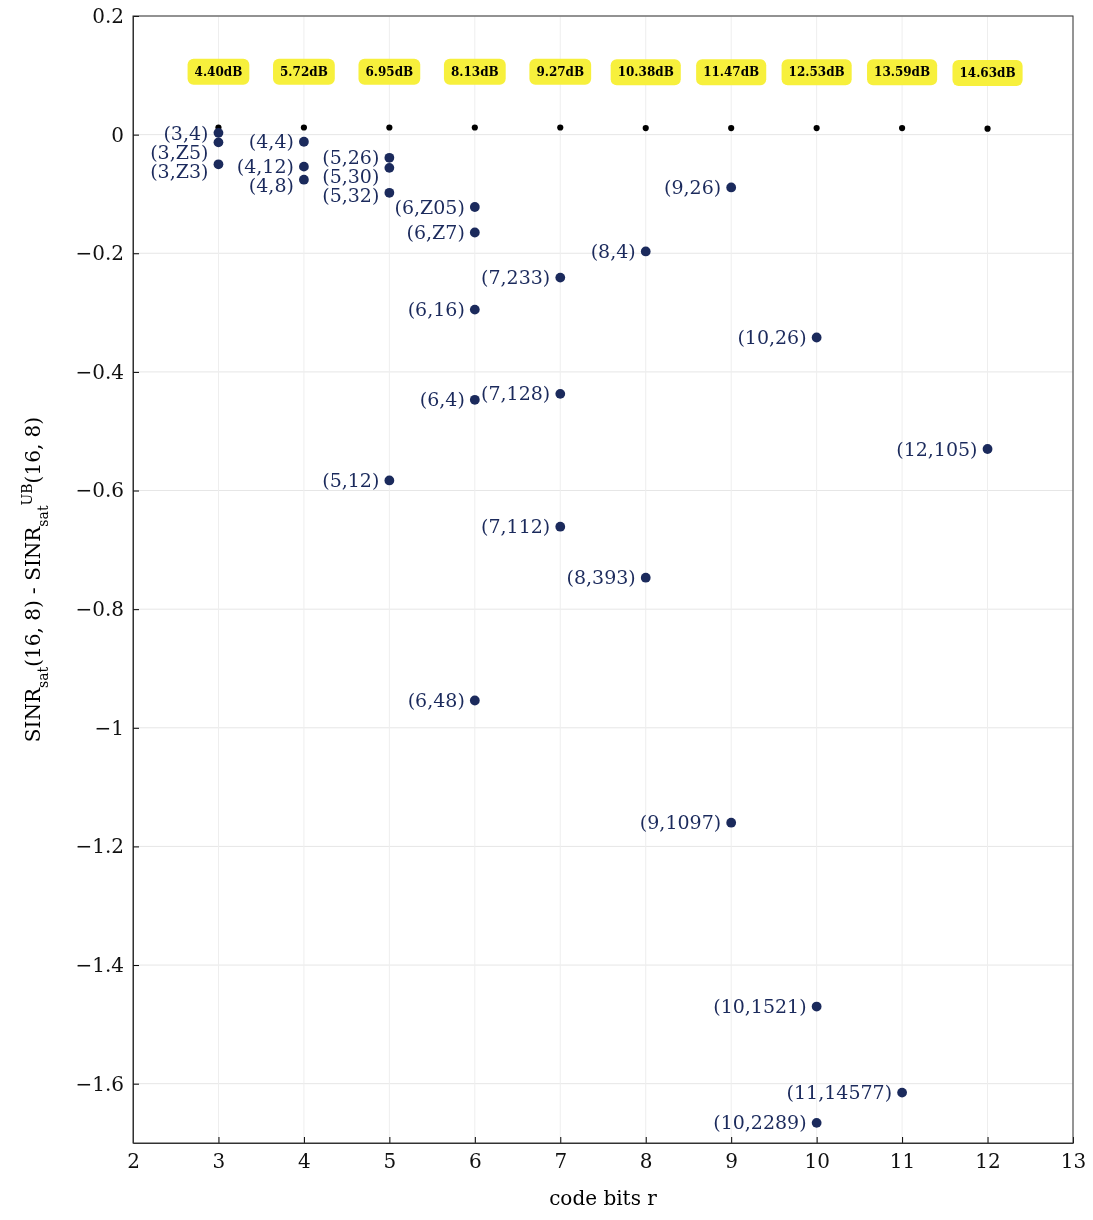 This screenshot has width=1093, height=1220. I want to click on x-tick-label: 2, so click(133, 1161).